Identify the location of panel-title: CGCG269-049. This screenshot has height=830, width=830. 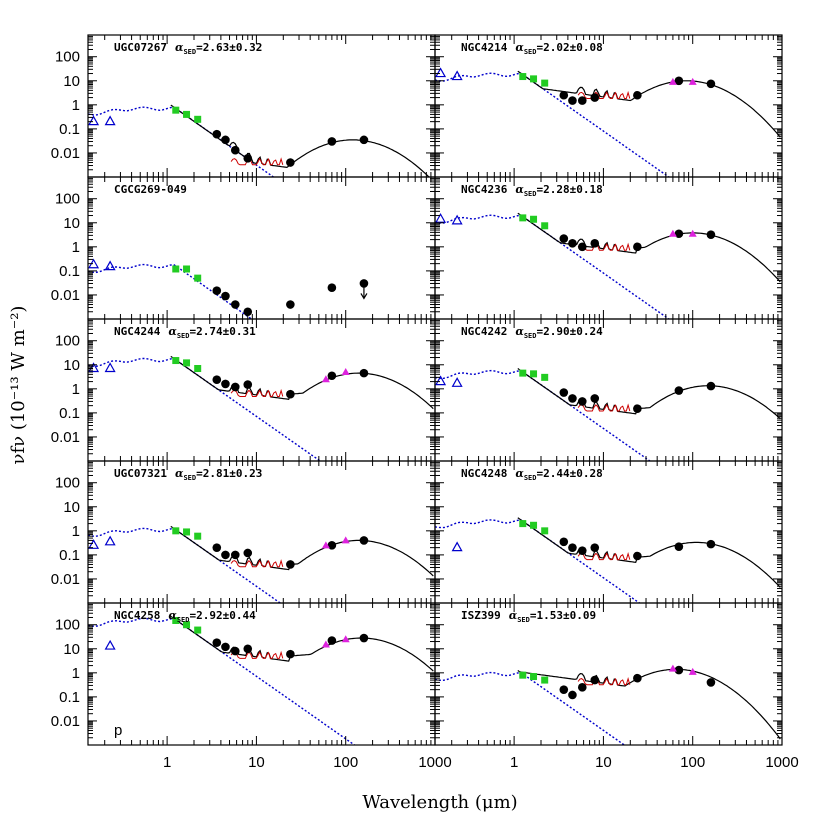
(150, 189).